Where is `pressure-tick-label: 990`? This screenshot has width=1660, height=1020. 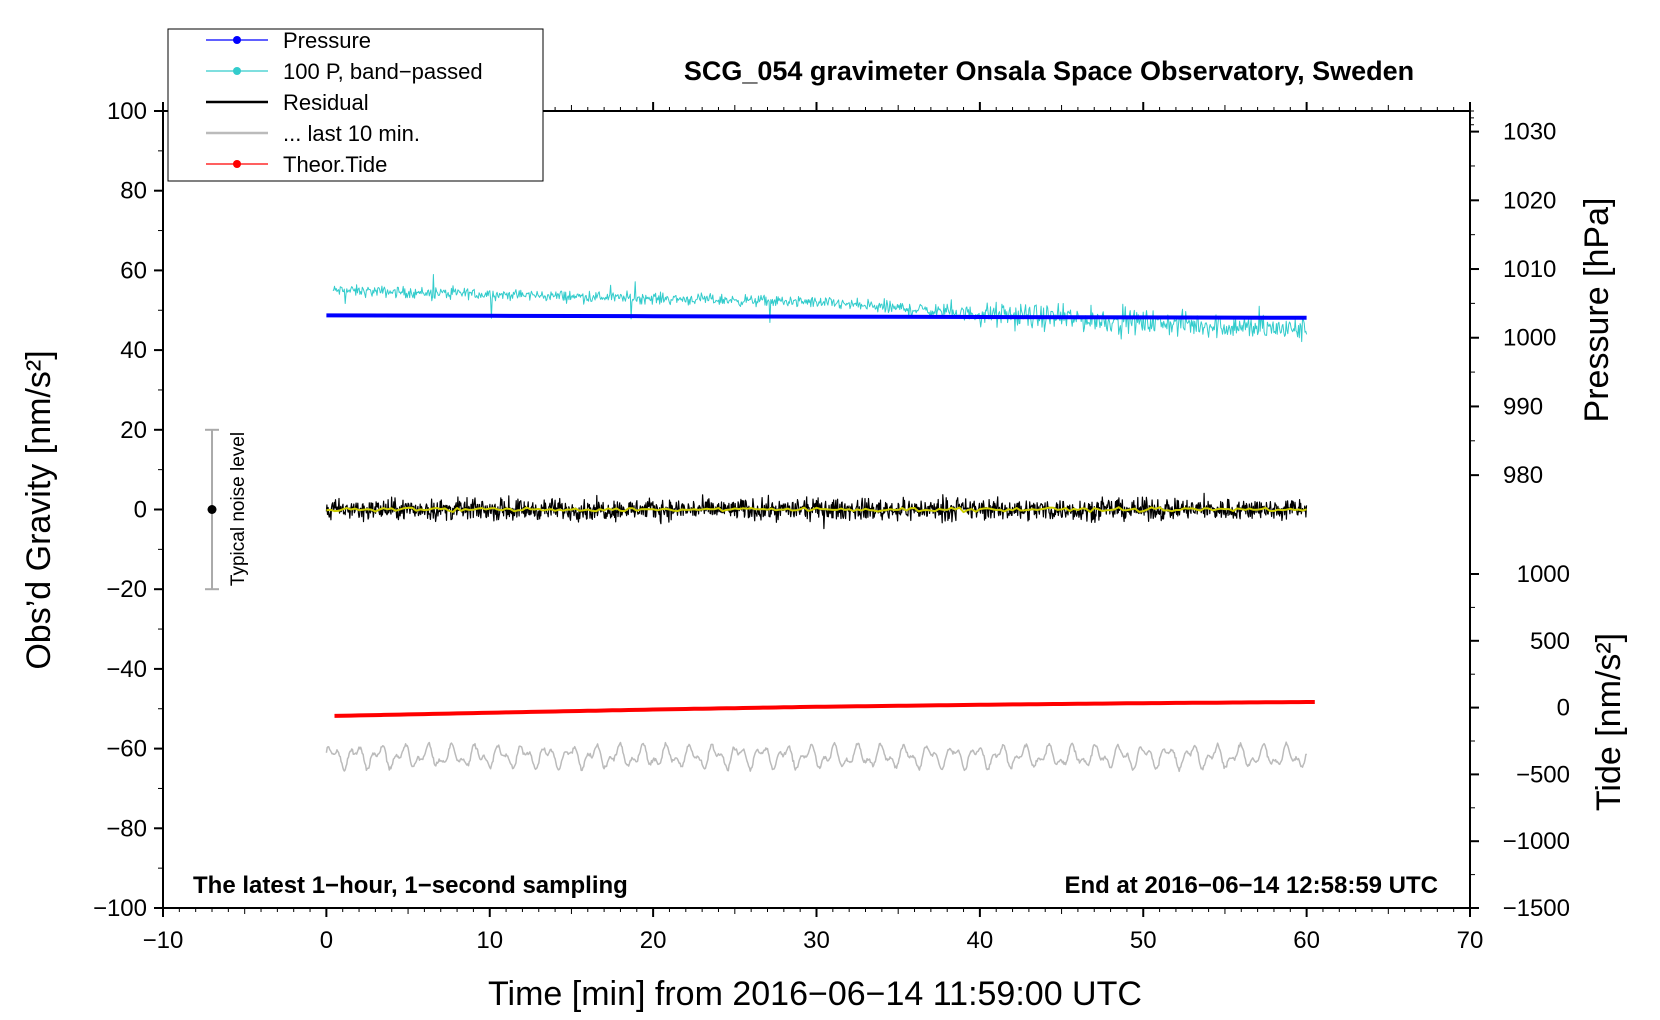
pressure-tick-label: 990 is located at coordinates (1523, 406).